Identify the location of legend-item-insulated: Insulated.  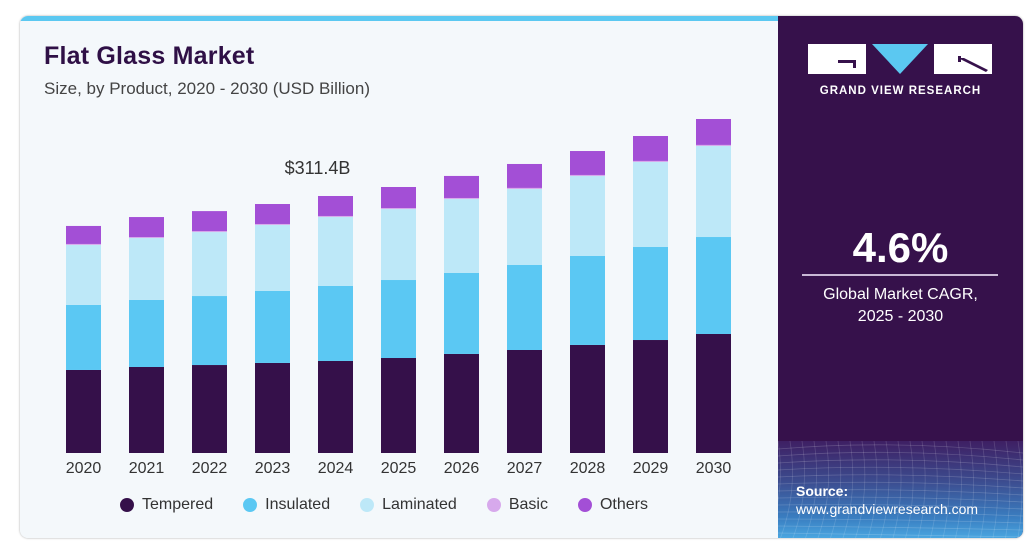
(286, 505).